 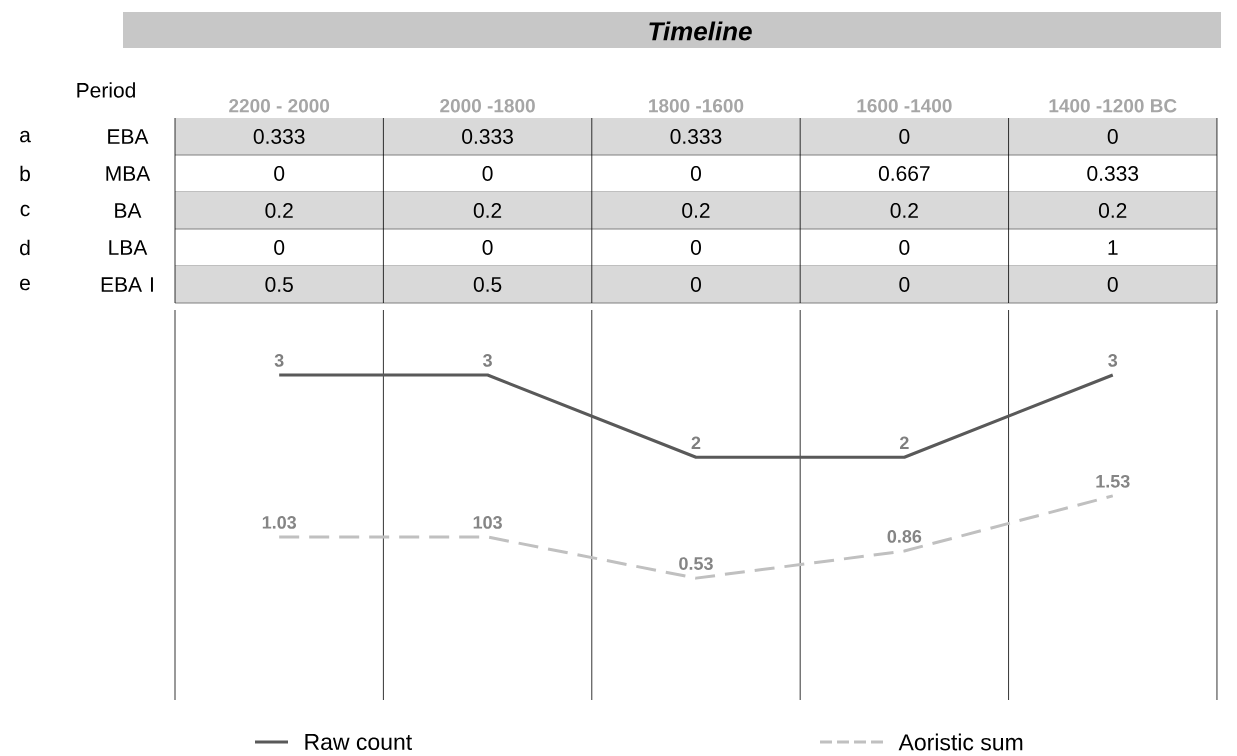 I want to click on legend-label: Aoristic sum, so click(x=960, y=742).